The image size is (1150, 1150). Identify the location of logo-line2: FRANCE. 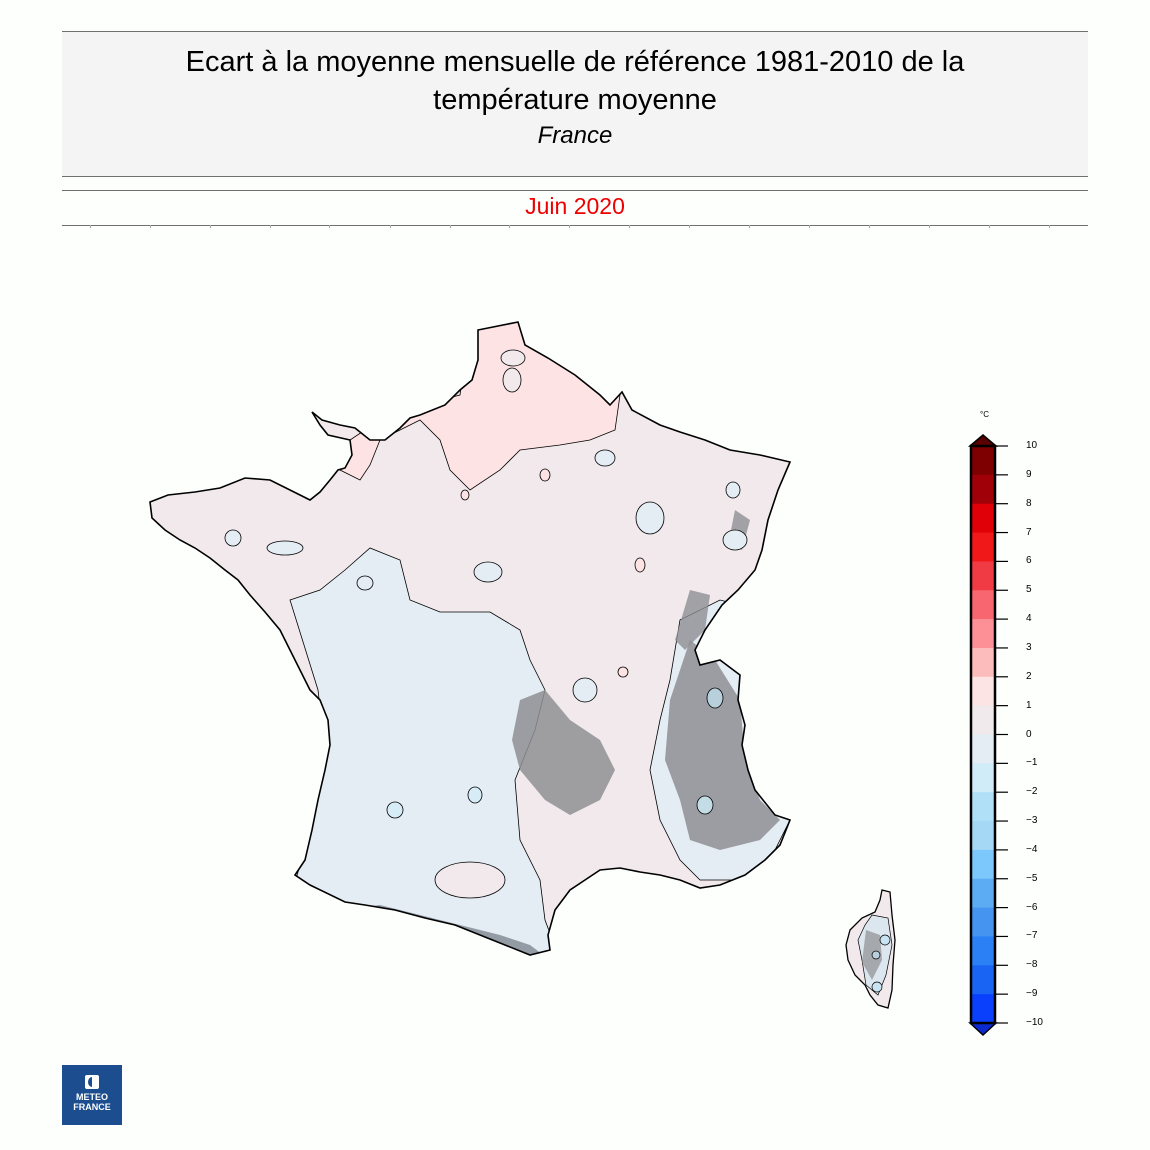
(92, 1107).